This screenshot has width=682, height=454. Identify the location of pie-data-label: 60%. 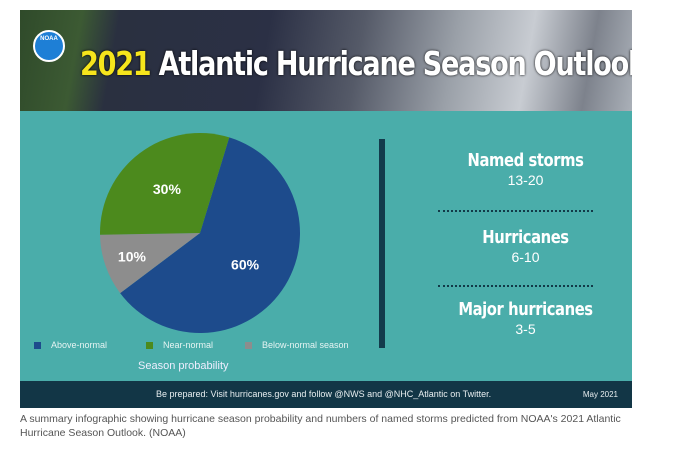
(245, 265).